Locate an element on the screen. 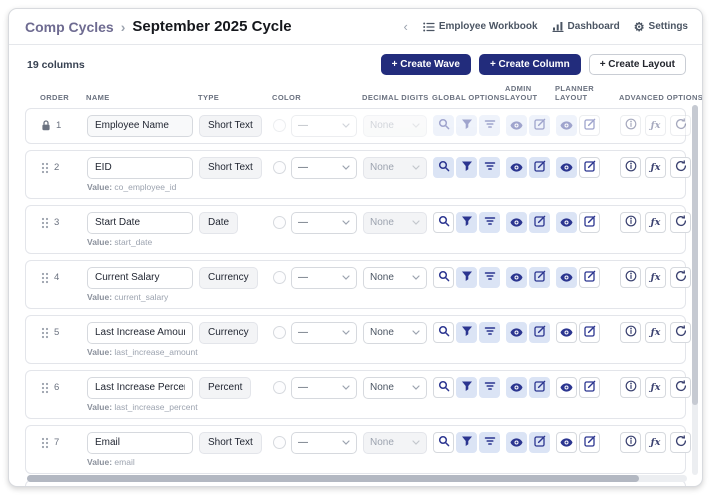 This screenshot has height=503, width=711. nav-dashboard: Dashboard is located at coordinates (586, 26).